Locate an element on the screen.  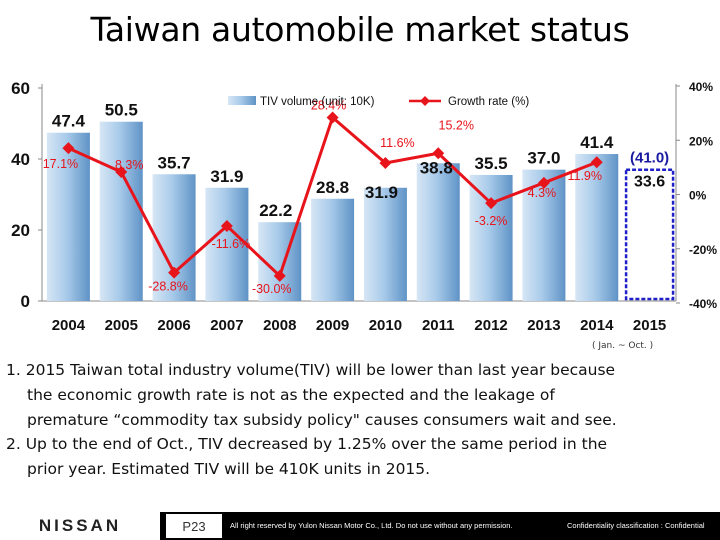
x-tick-label-2009: 2009 is located at coordinates (332, 325).